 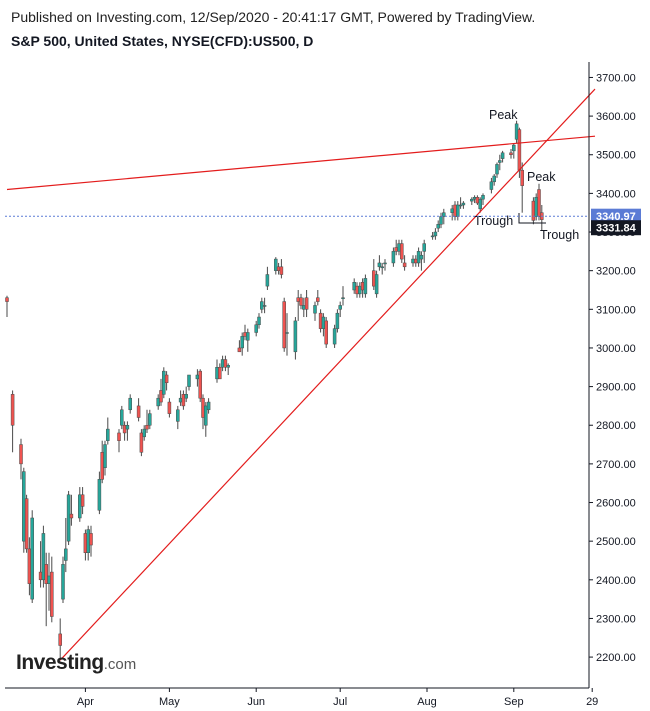 I want to click on price-badges: 3340.97 3331.84, so click(x=323, y=222).